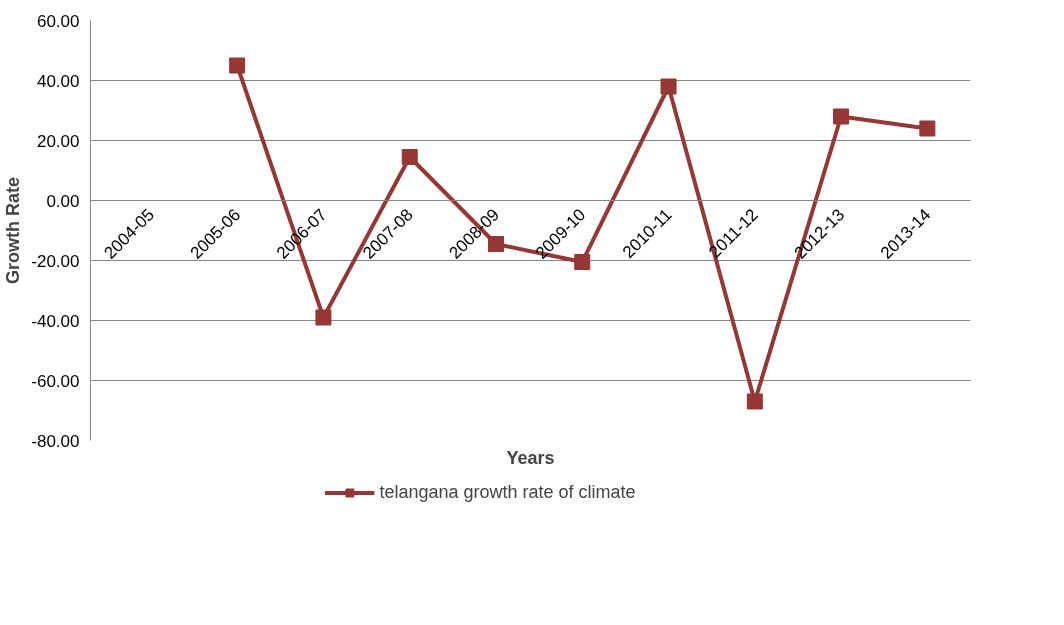 The image size is (1064, 625). What do you see at coordinates (13, 230) in the screenshot?
I see `y-axis-title: Growth Rate` at bounding box center [13, 230].